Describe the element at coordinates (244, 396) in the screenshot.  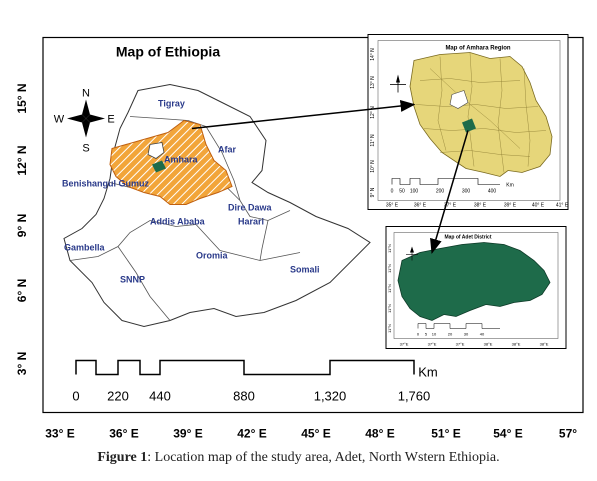
I see `scale-tick-880: 880` at that location.